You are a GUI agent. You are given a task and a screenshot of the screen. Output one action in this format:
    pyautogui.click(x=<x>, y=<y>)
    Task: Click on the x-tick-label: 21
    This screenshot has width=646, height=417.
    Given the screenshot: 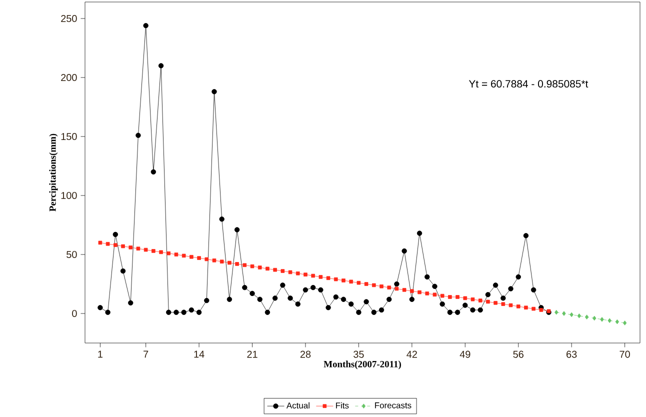 What is the action you would take?
    pyautogui.click(x=252, y=354)
    